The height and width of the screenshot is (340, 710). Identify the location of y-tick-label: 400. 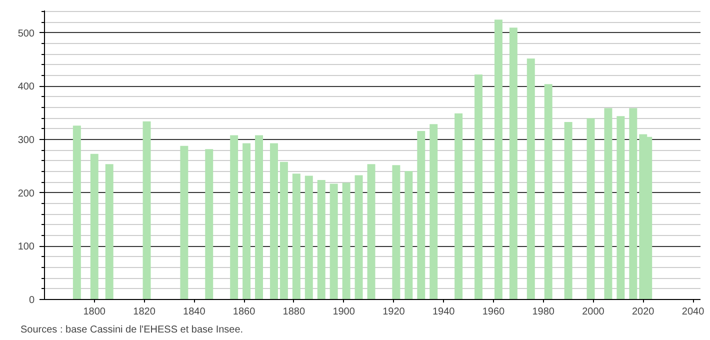
(26, 87).